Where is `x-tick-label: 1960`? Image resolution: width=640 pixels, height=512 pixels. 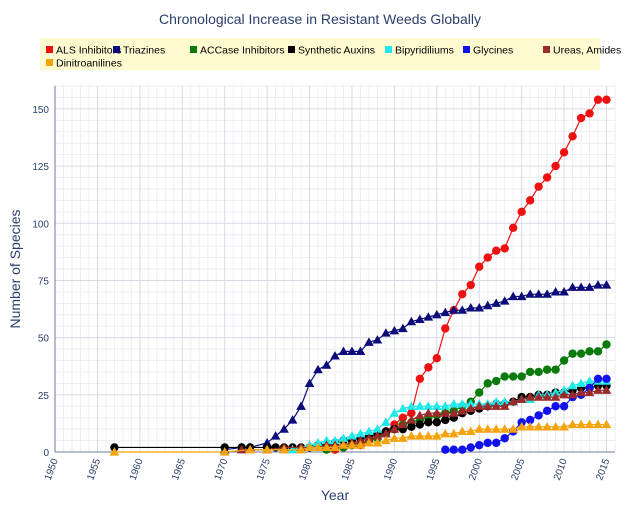
x-tick-label: 1960 is located at coordinates (137, 469).